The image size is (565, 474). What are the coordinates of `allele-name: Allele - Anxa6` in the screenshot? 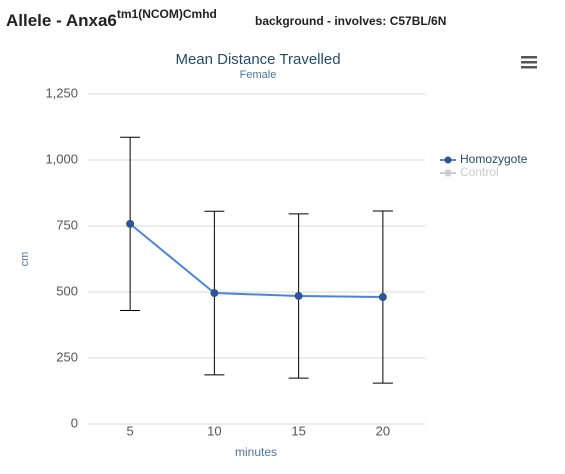 It's located at (61, 20).